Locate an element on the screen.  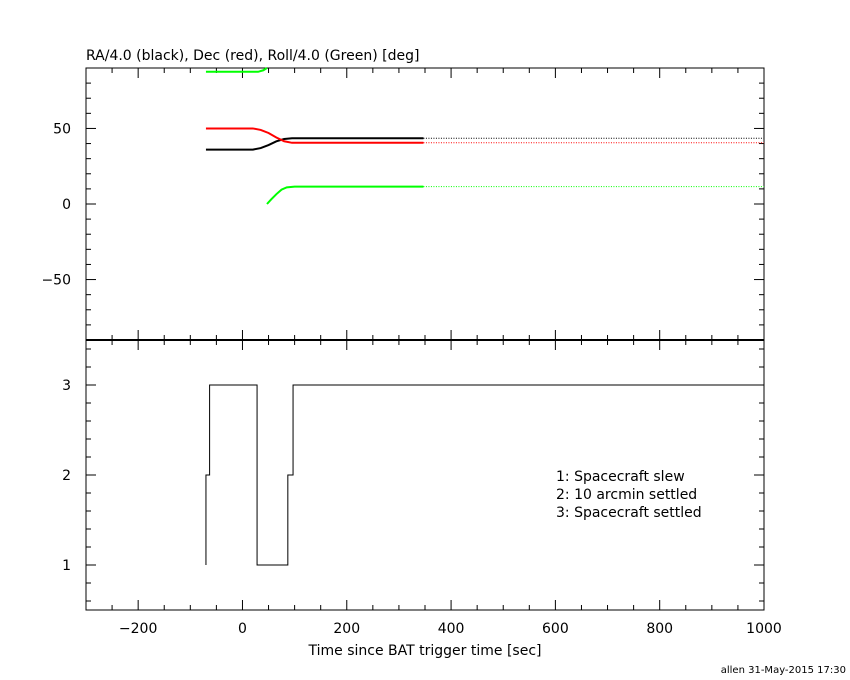
y-tick-label: 1 is located at coordinates (66, 566).